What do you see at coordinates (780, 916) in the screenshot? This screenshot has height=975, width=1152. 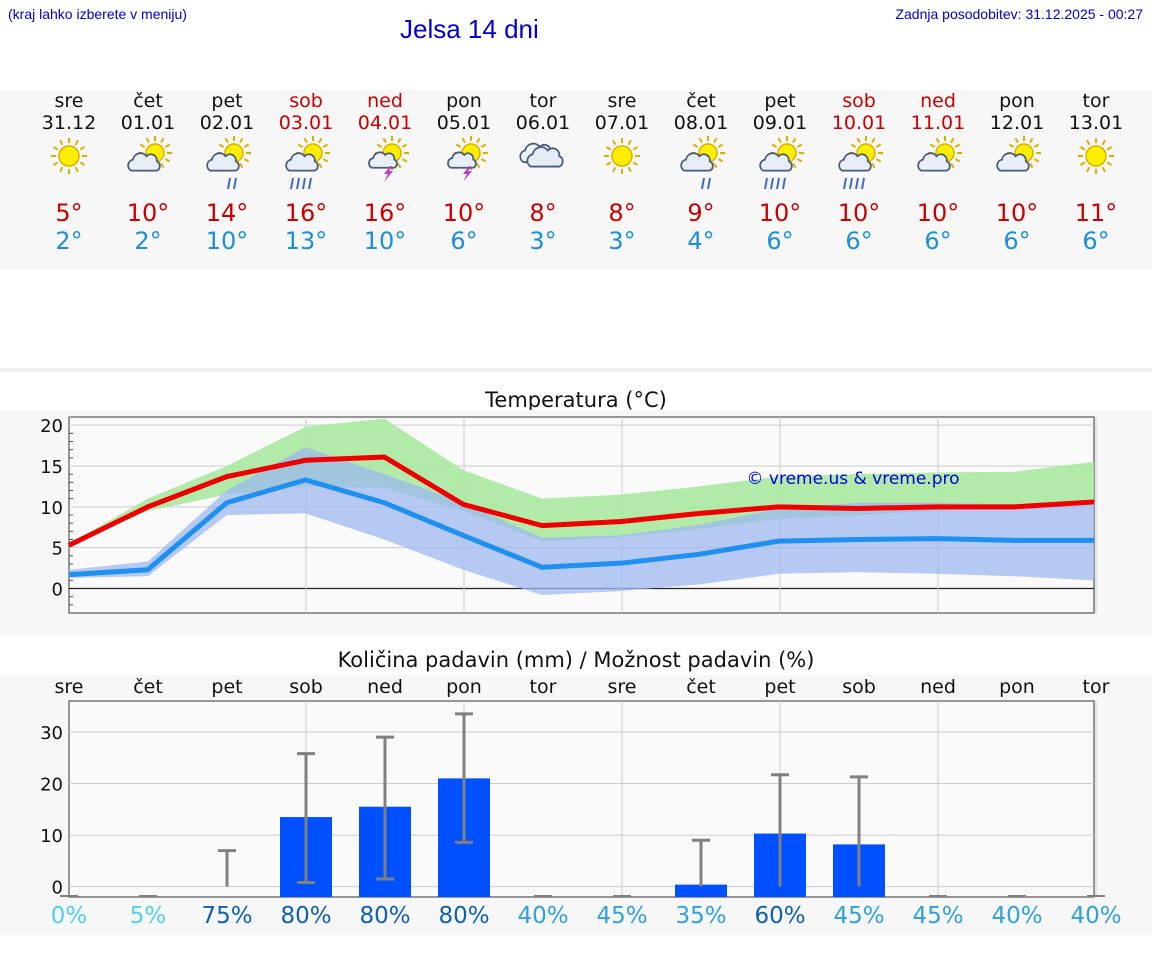 I see `precip-probability: 60%` at bounding box center [780, 916].